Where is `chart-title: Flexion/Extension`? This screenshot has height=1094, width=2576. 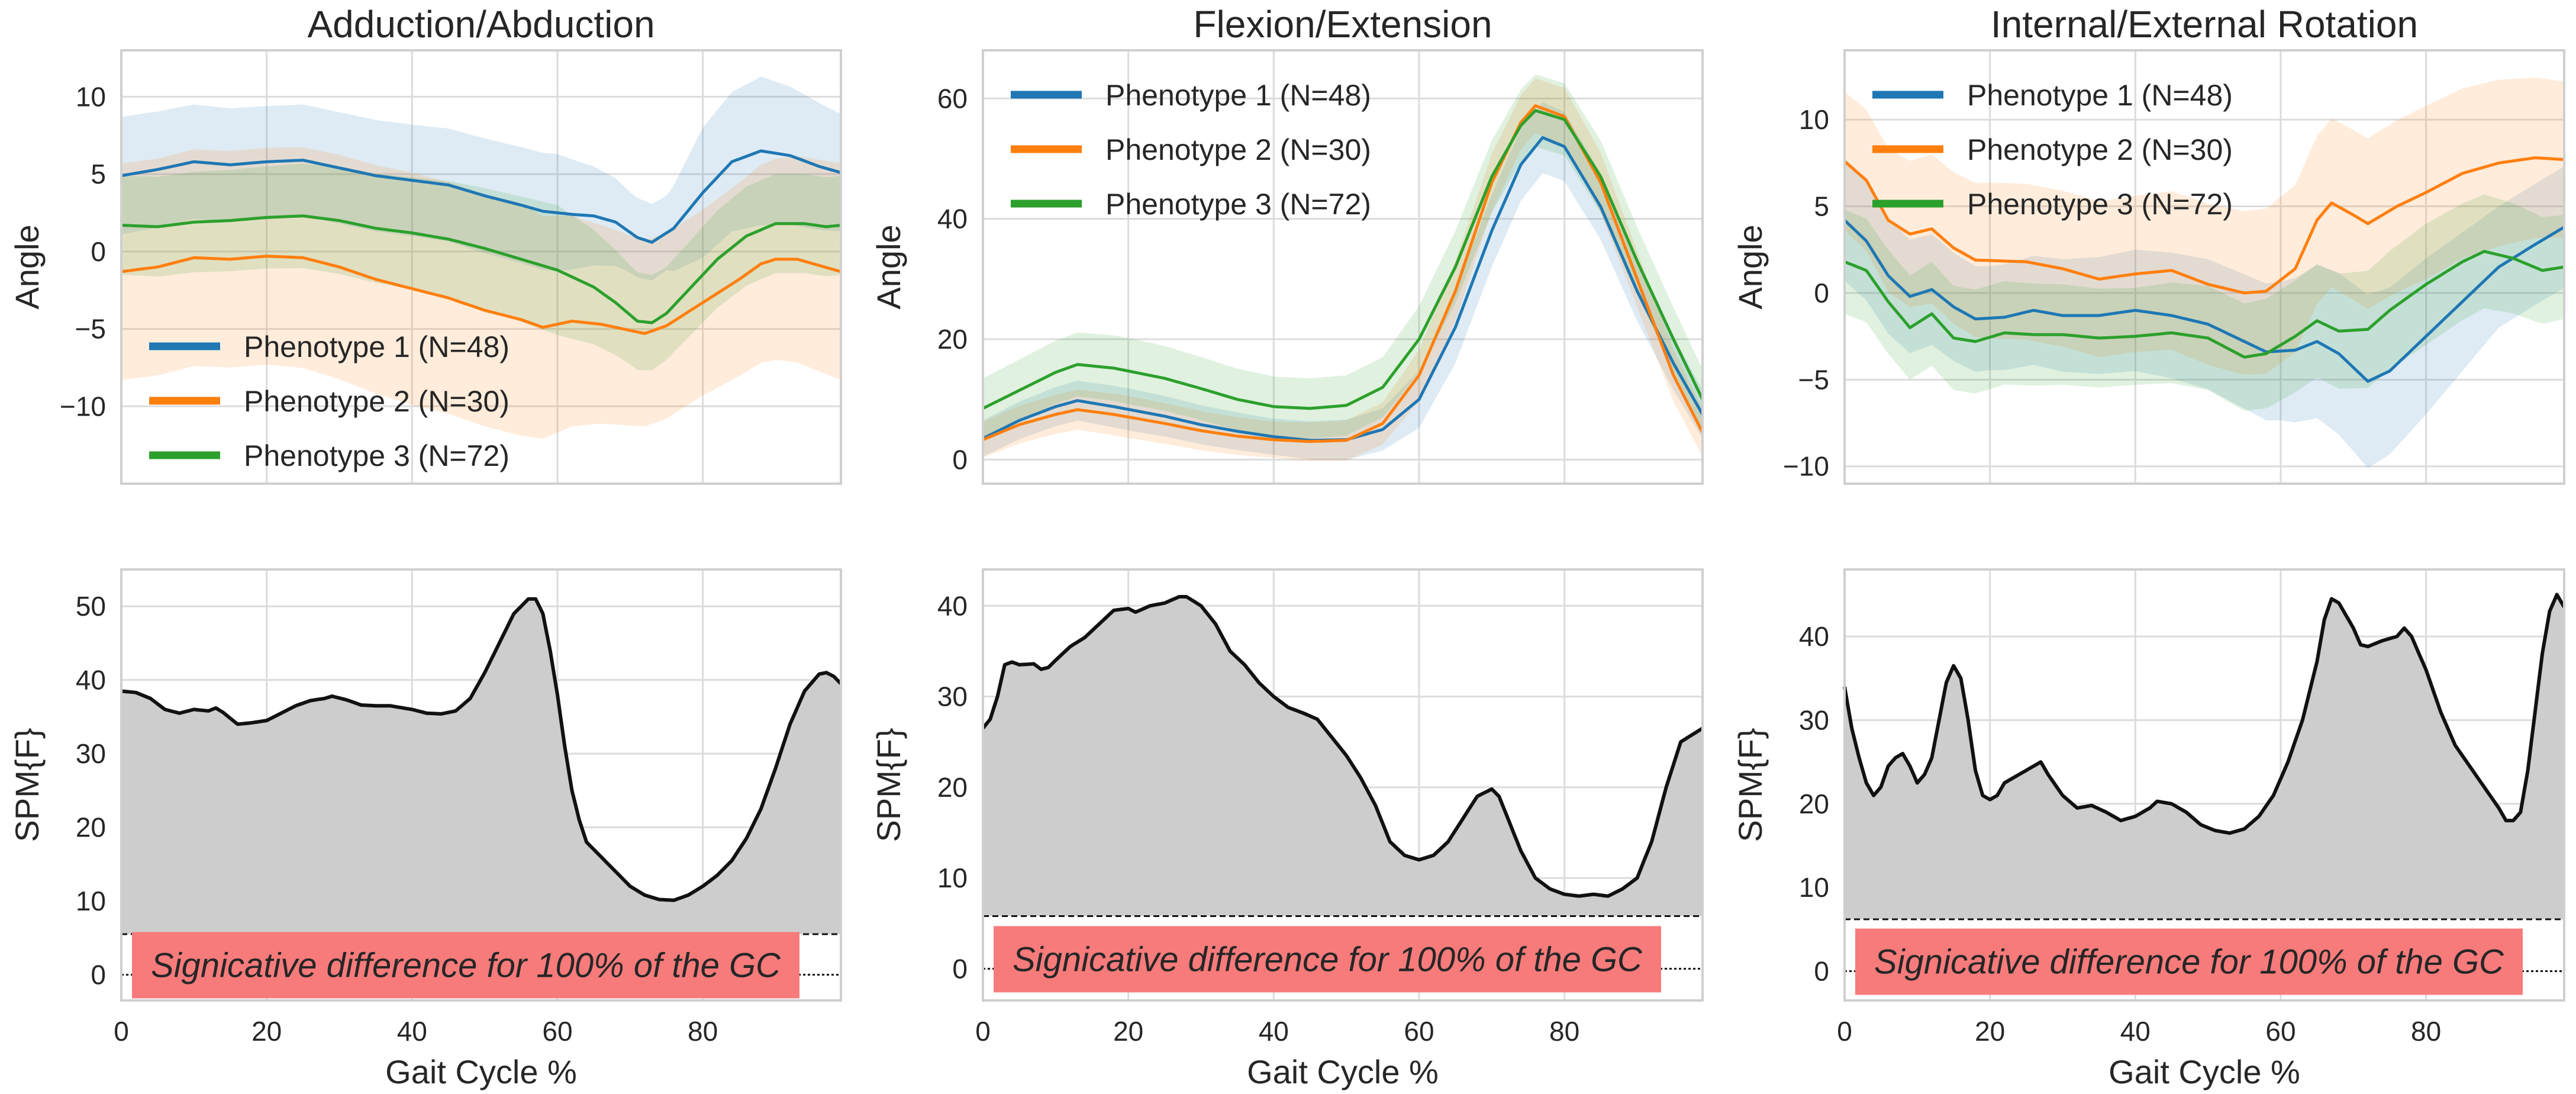
chart-title: Flexion/Extension is located at coordinates (1342, 24).